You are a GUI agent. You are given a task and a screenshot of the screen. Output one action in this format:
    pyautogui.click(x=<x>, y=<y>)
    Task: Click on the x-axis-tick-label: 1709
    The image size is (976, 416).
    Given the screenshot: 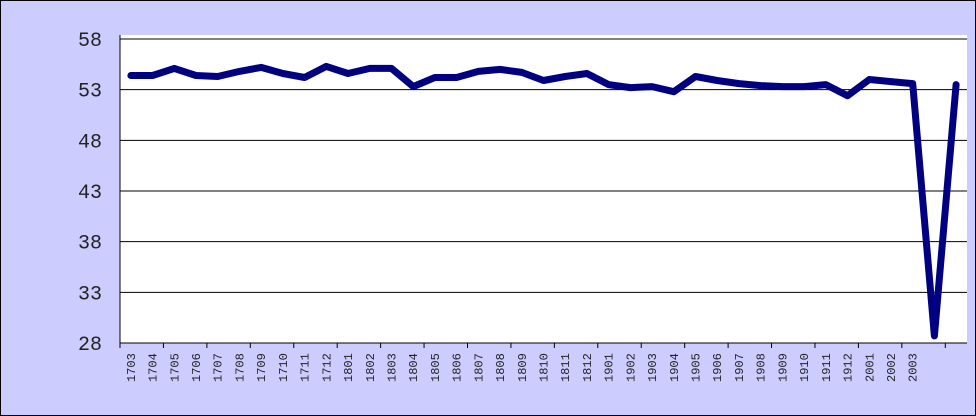 What is the action you would take?
    pyautogui.click(x=262, y=367)
    